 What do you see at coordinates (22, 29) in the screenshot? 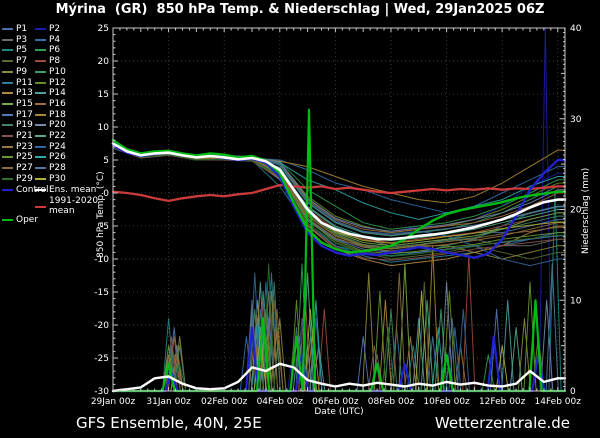
I see `legend-label: P1` at bounding box center [22, 29].